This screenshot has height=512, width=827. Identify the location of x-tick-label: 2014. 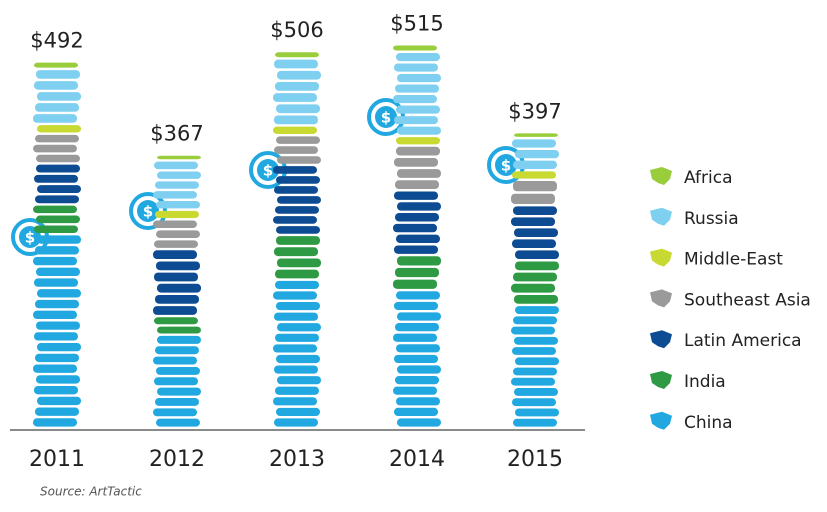
(417, 459).